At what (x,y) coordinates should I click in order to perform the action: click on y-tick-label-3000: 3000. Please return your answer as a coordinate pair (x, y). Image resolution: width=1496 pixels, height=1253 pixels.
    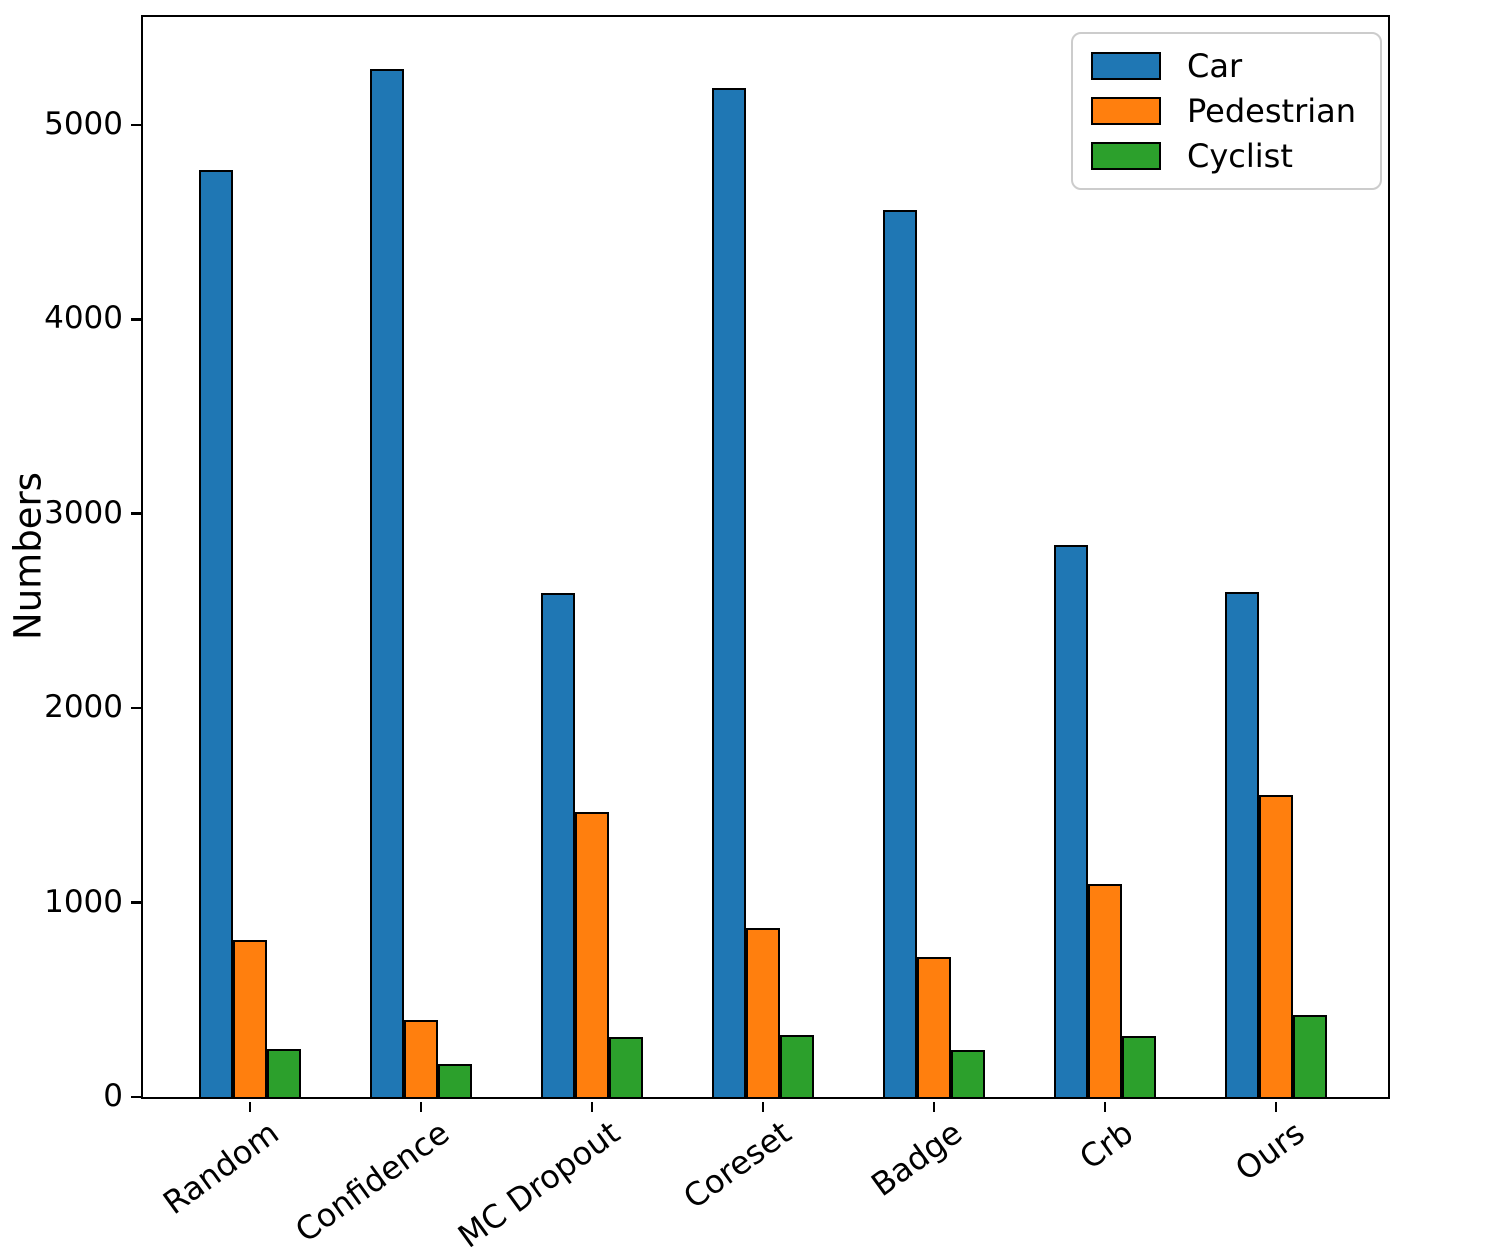
    Looking at the image, I should click on (83, 512).